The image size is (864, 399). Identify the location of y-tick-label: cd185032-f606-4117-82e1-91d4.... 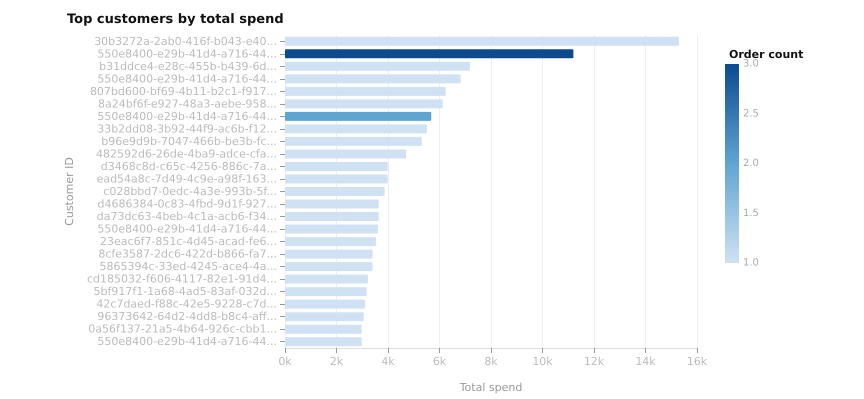
(182, 279).